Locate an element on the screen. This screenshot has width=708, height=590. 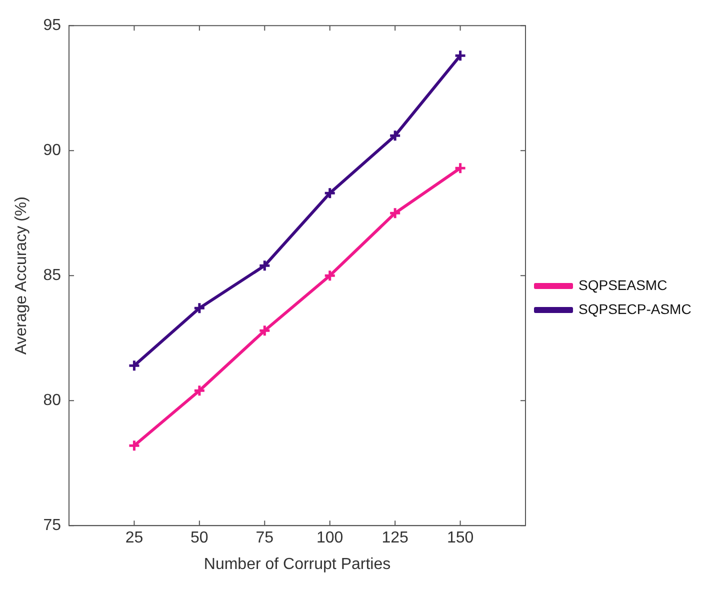
legend-label: SQPSEASMC is located at coordinates (623, 284).